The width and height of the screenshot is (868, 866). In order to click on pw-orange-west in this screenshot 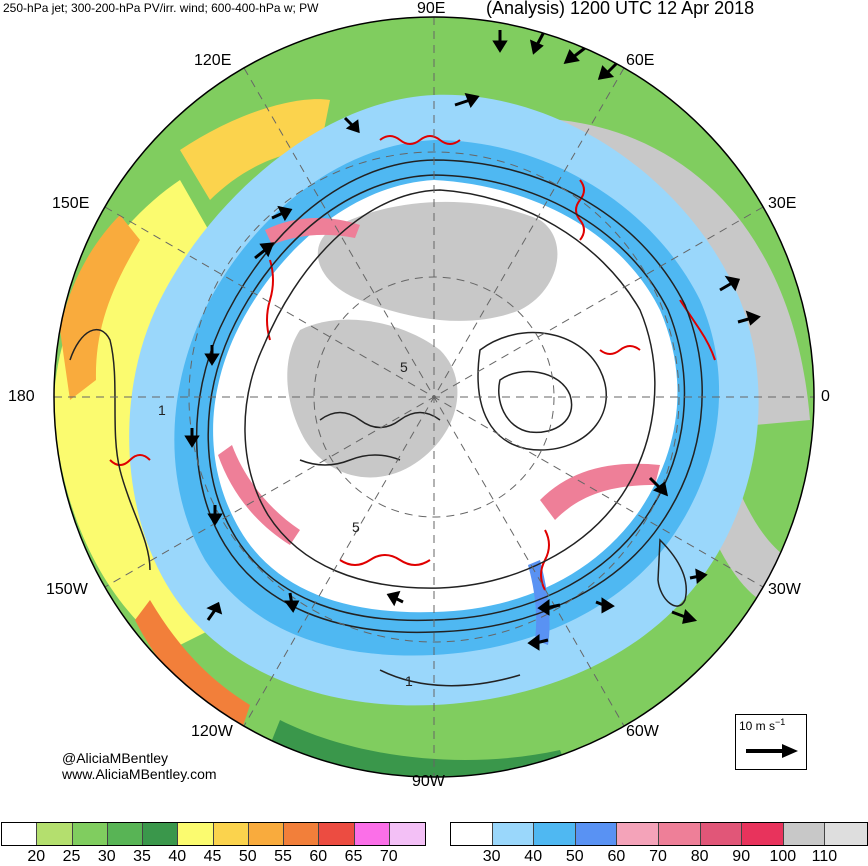, I will do `click(100, 307)`.